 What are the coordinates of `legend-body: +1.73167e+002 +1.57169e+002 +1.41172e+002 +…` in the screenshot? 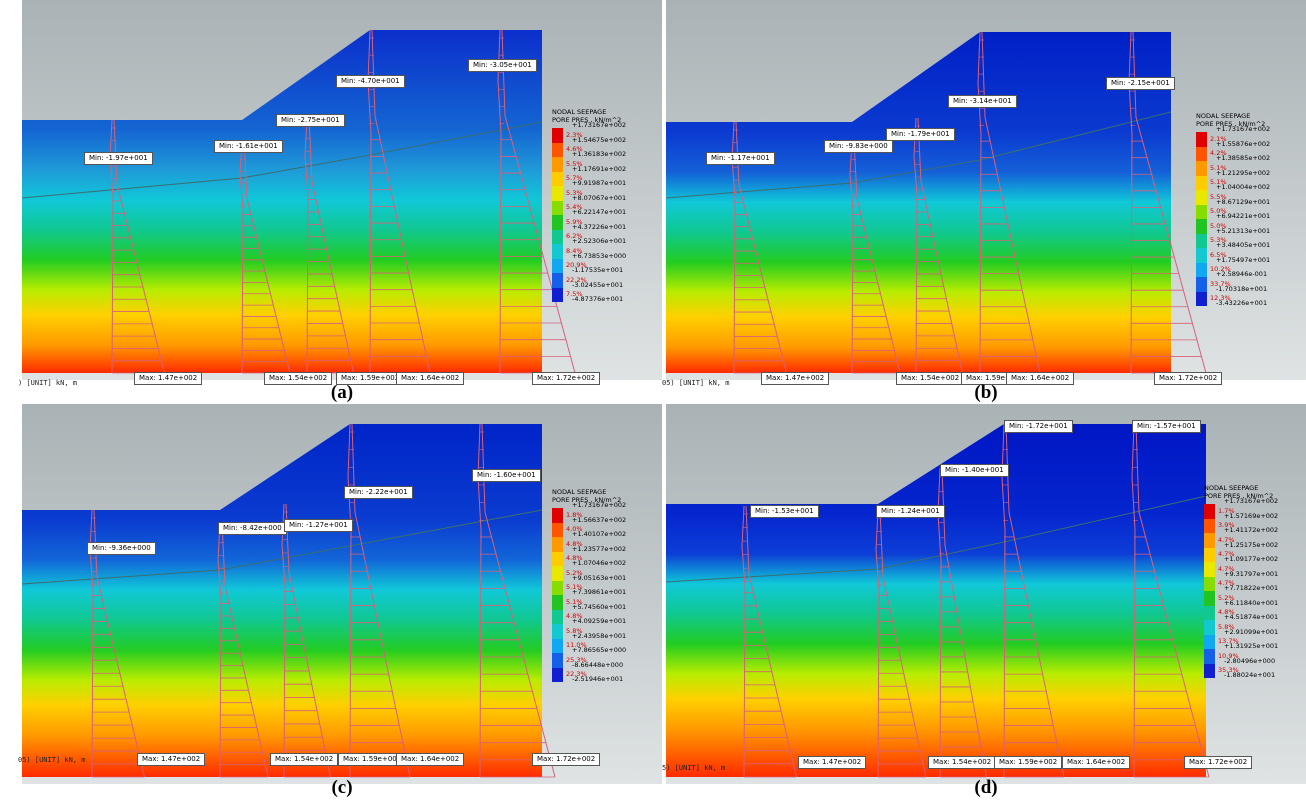 It's located at (1250, 588).